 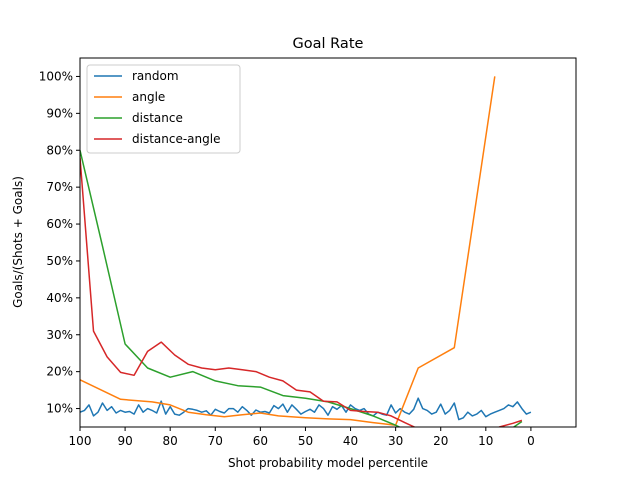 I want to click on y-tick-label: 70%, so click(x=59, y=187).